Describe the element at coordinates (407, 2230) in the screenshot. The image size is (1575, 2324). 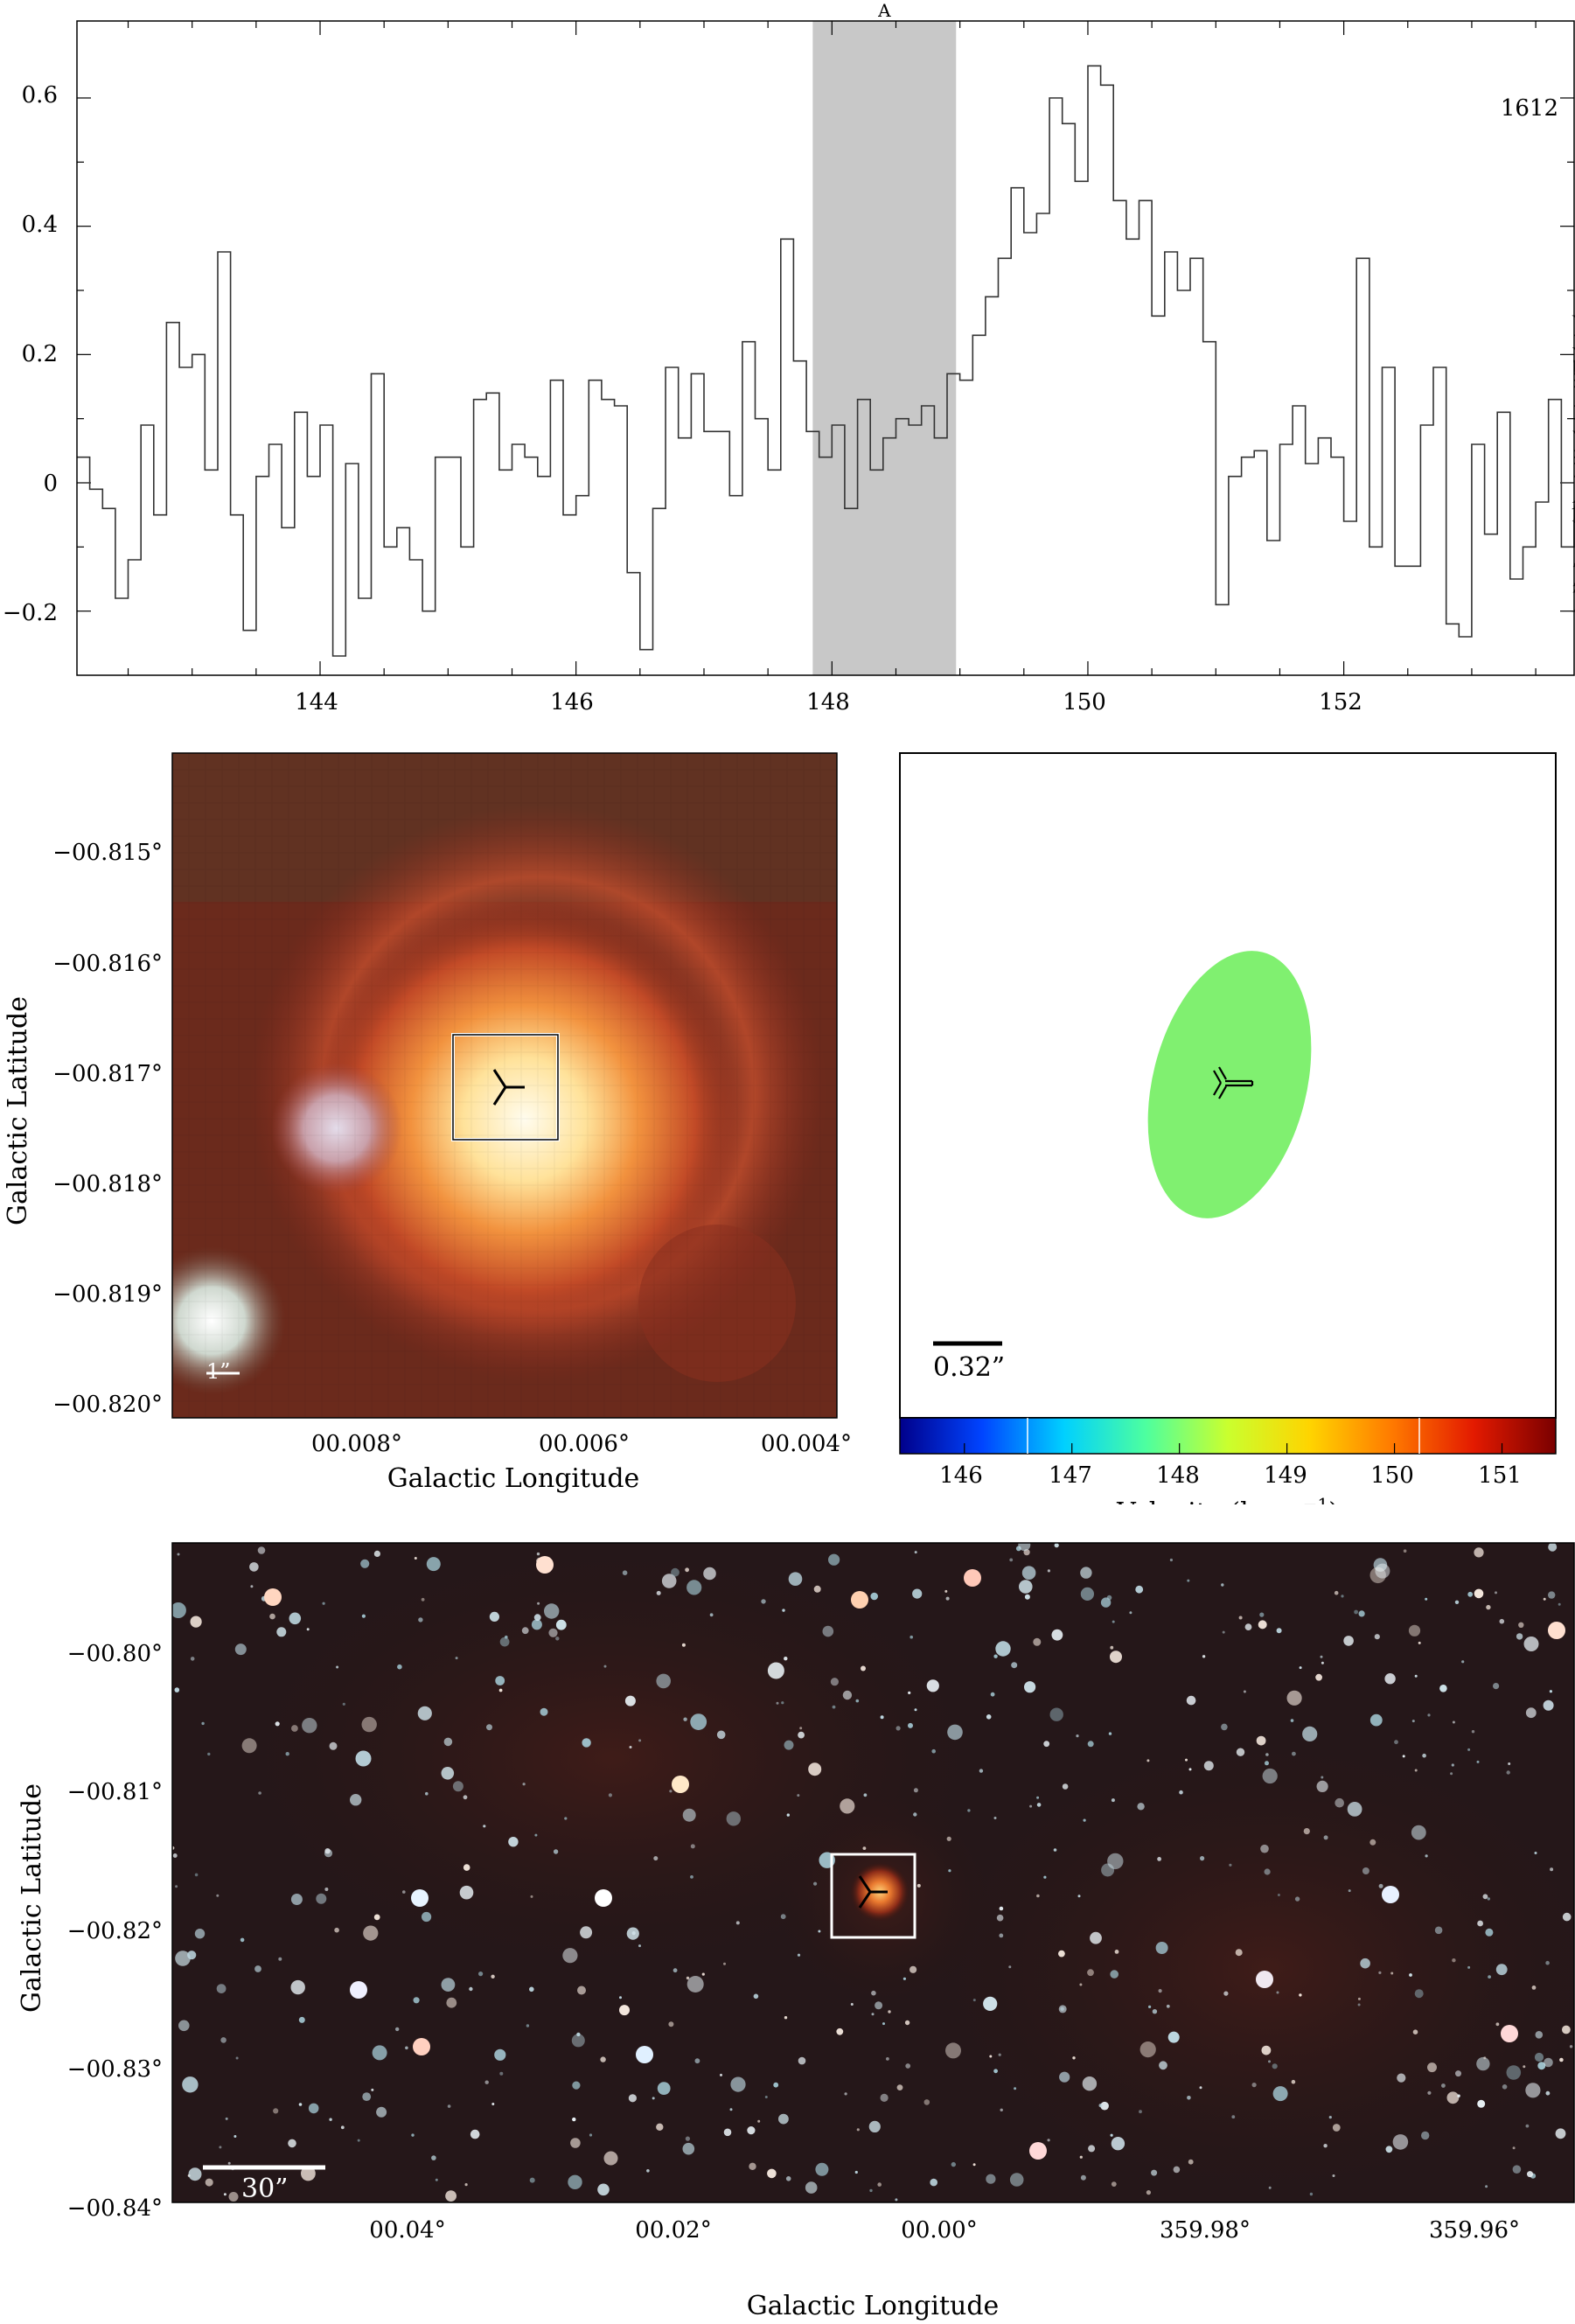
I see `x-tick-label: 00.04°` at that location.